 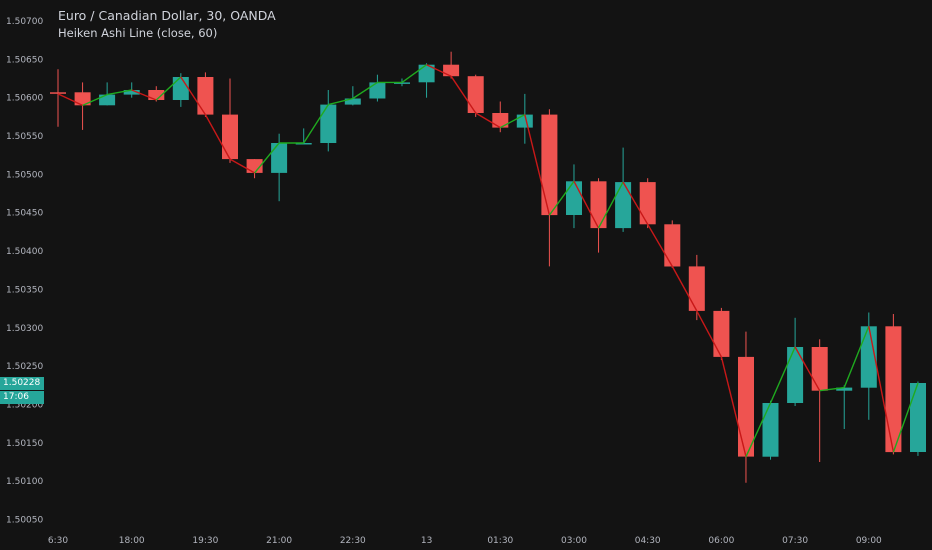 What do you see at coordinates (500, 541) in the screenshot?
I see `x-tick-label: 01:30` at bounding box center [500, 541].